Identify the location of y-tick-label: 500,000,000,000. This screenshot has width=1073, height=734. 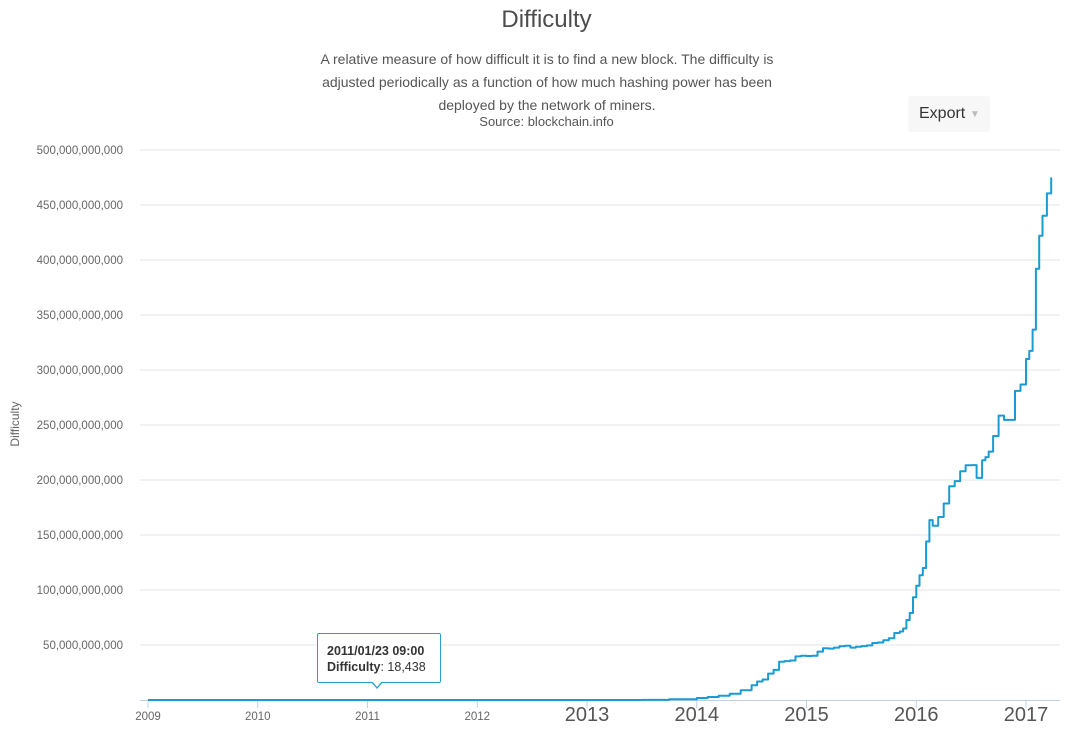
(80, 151).